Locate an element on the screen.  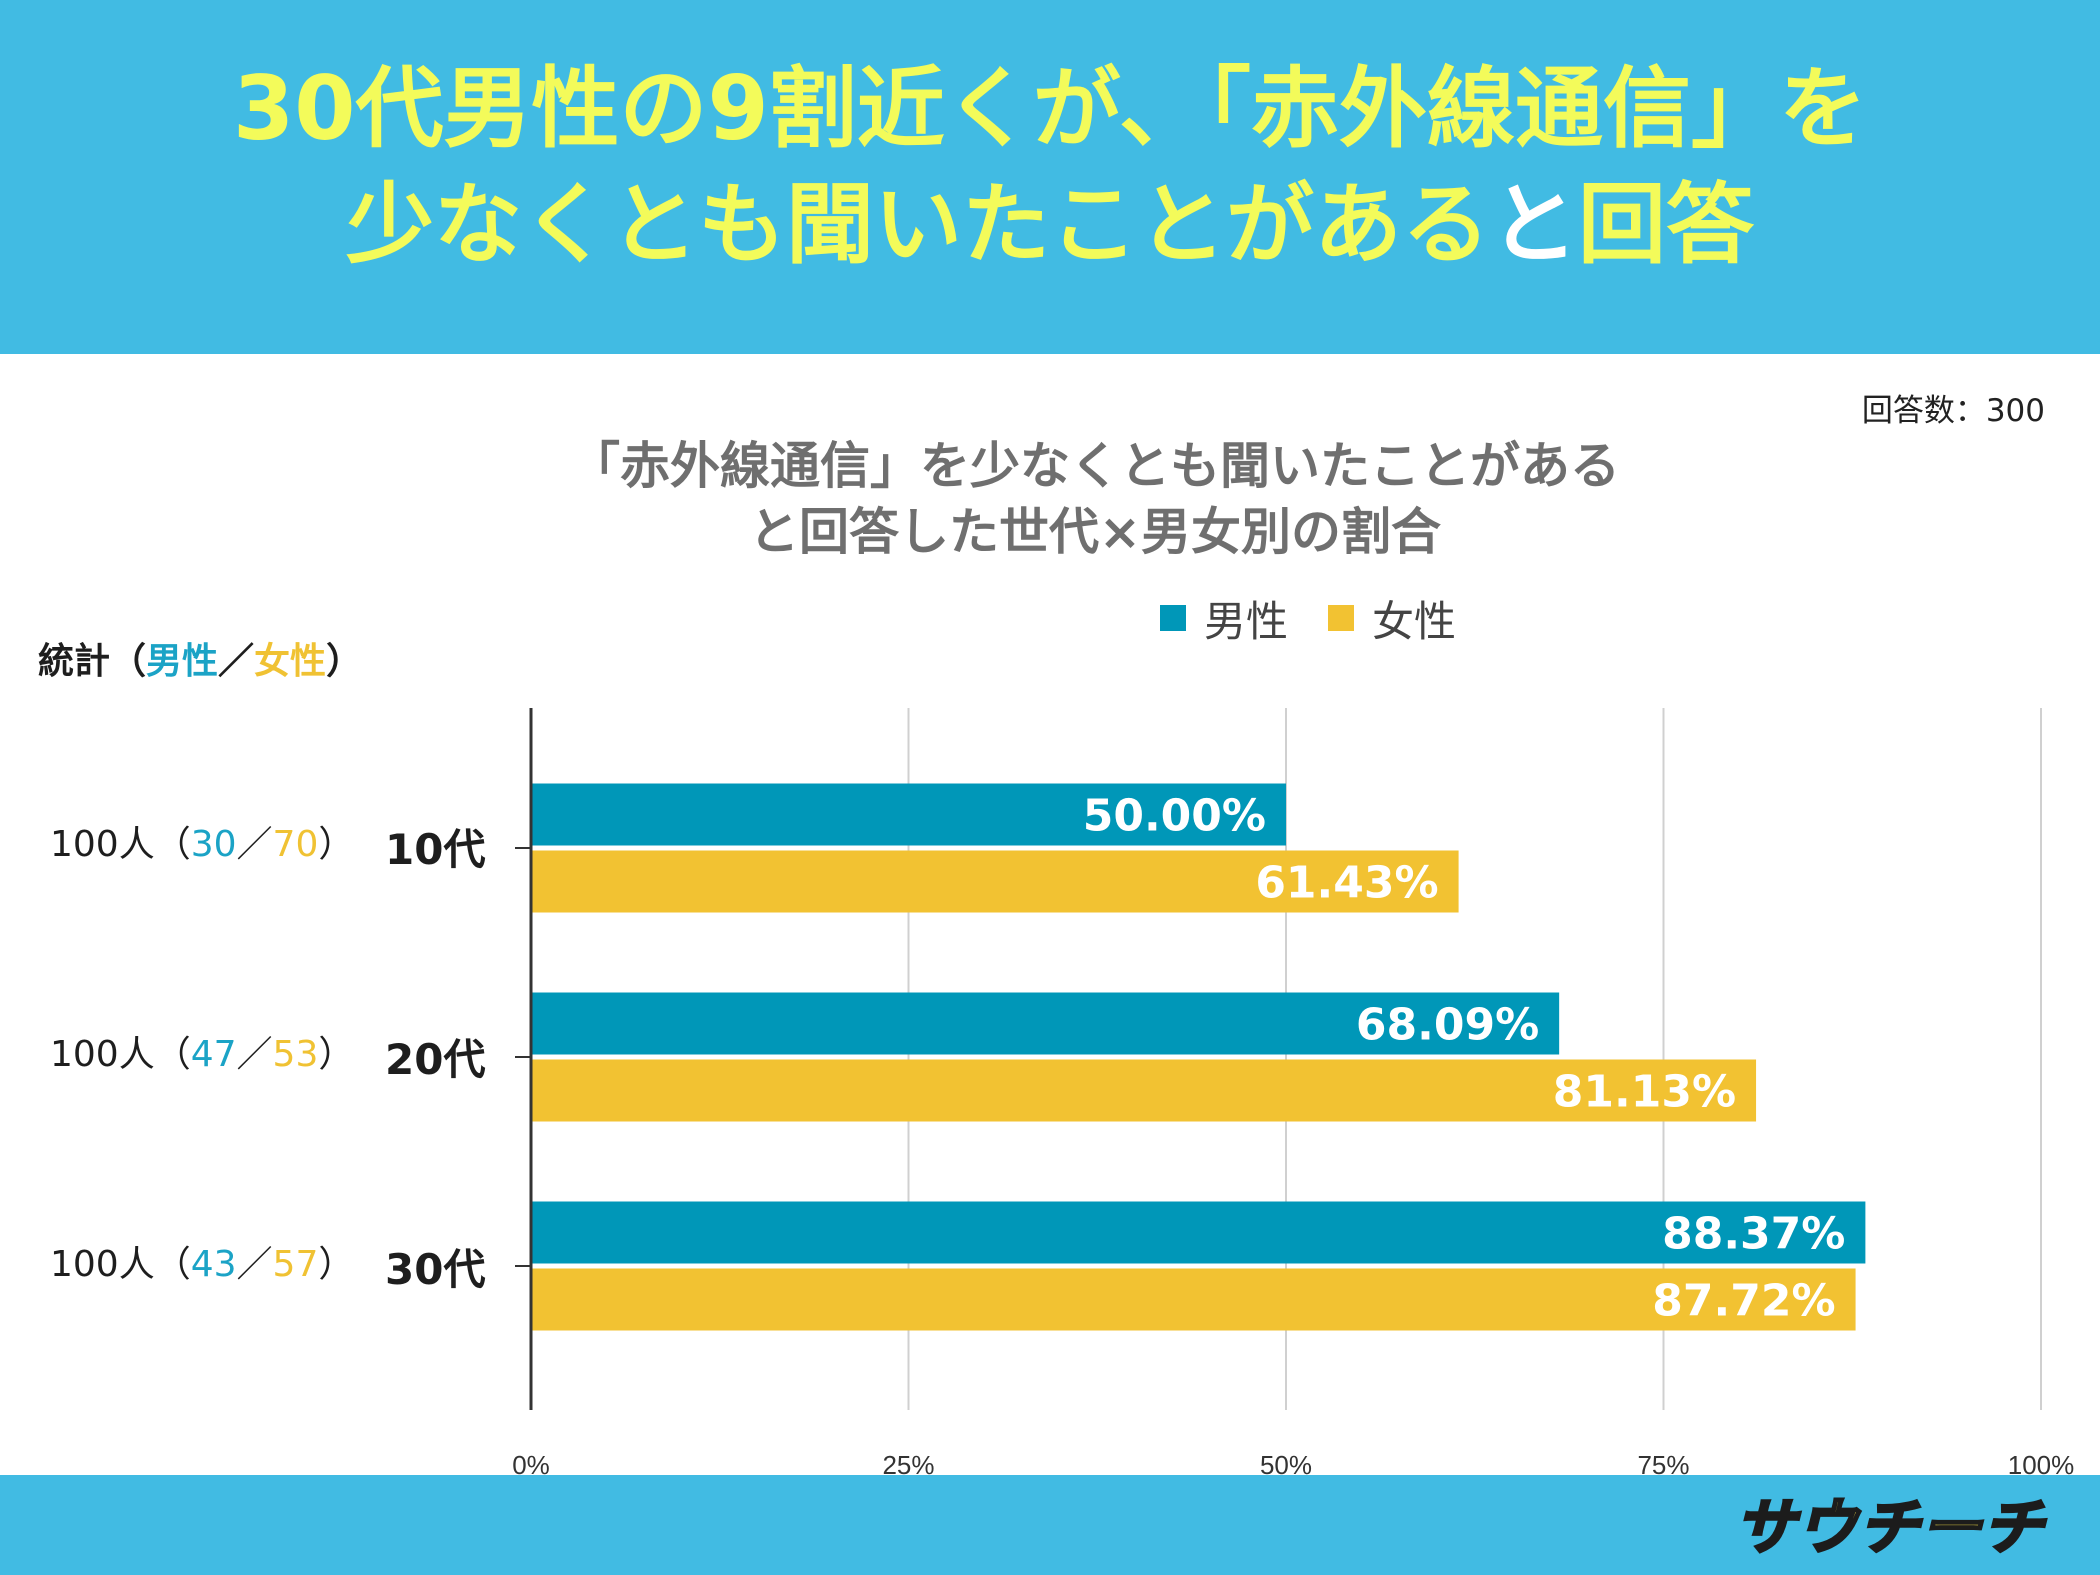
stats-heading: 統計（男性／女性） is located at coordinates (200, 658).